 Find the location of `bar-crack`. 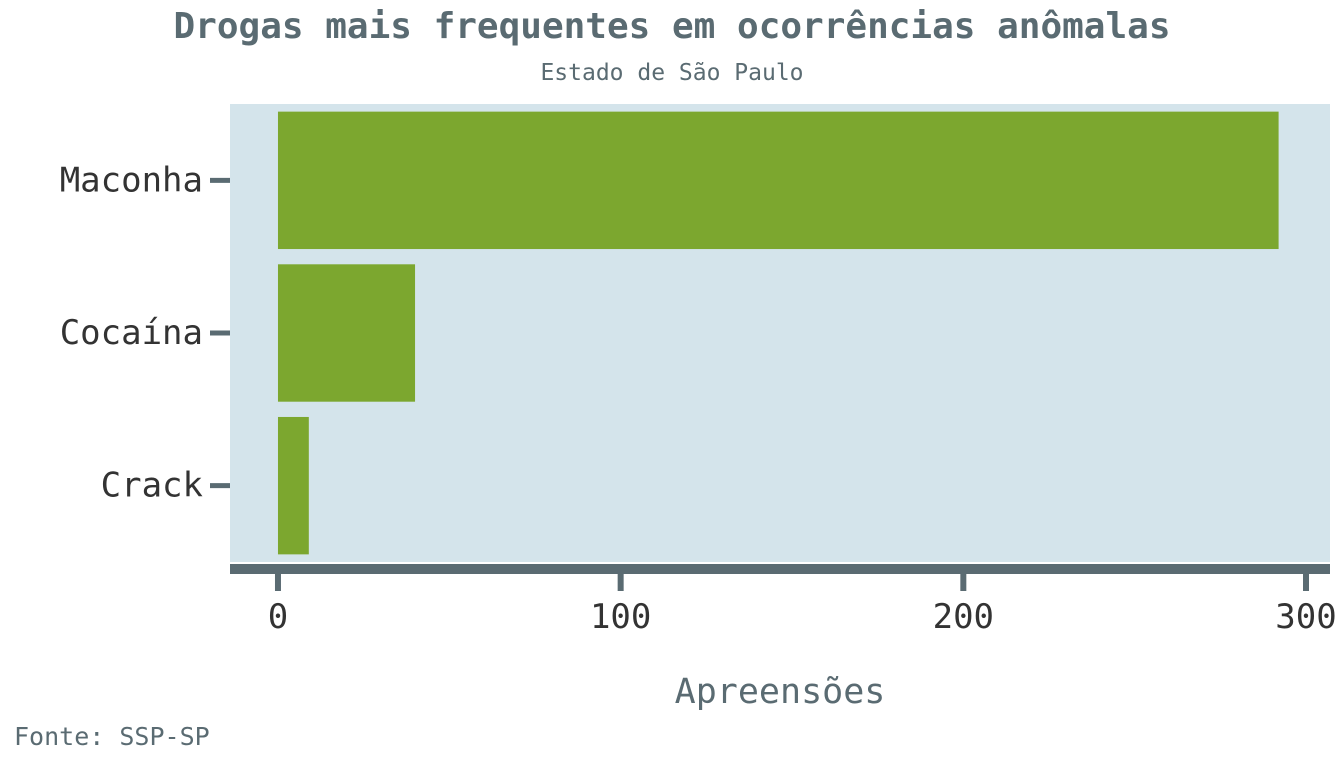

bar-crack is located at coordinates (293, 485).